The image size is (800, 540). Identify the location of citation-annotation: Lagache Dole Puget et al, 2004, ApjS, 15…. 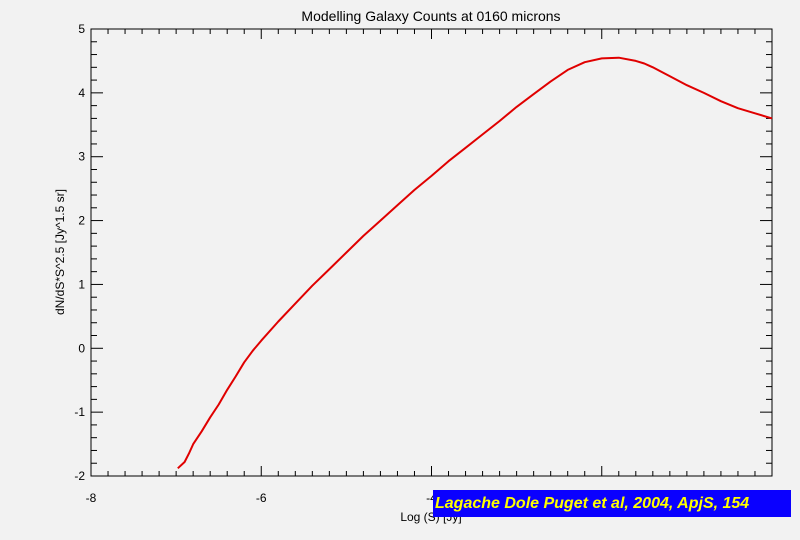
(612, 503).